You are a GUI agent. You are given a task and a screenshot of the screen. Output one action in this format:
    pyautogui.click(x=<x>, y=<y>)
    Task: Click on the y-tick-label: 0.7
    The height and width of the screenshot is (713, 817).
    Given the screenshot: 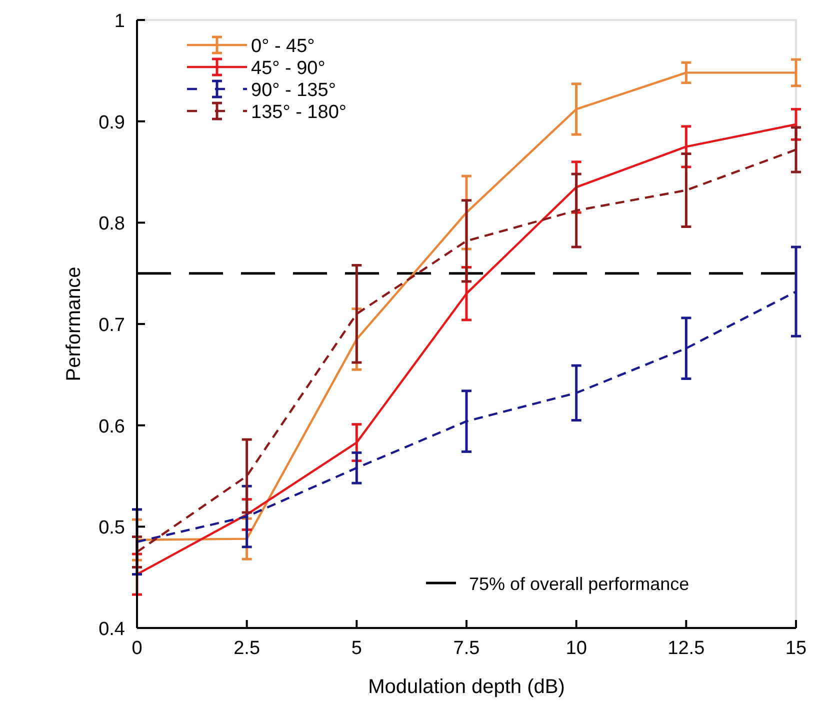 What is the action you would take?
    pyautogui.click(x=111, y=325)
    